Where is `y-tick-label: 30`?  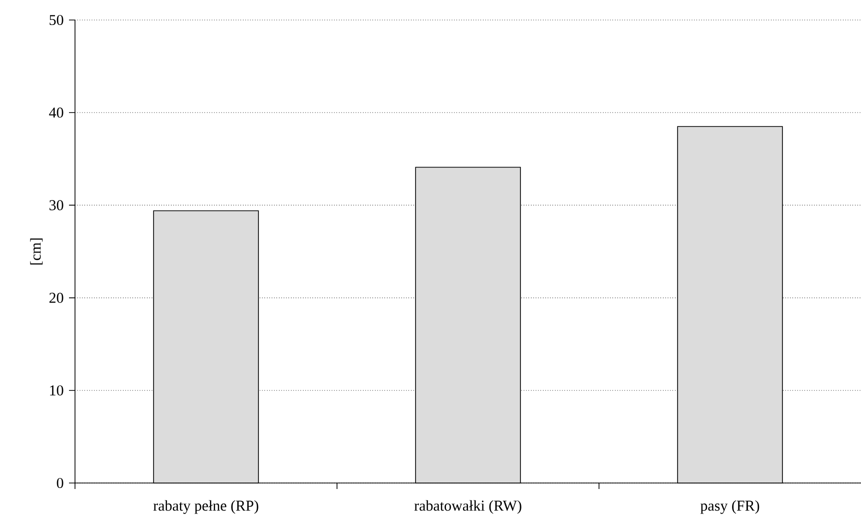 y-tick-label: 30 is located at coordinates (57, 205).